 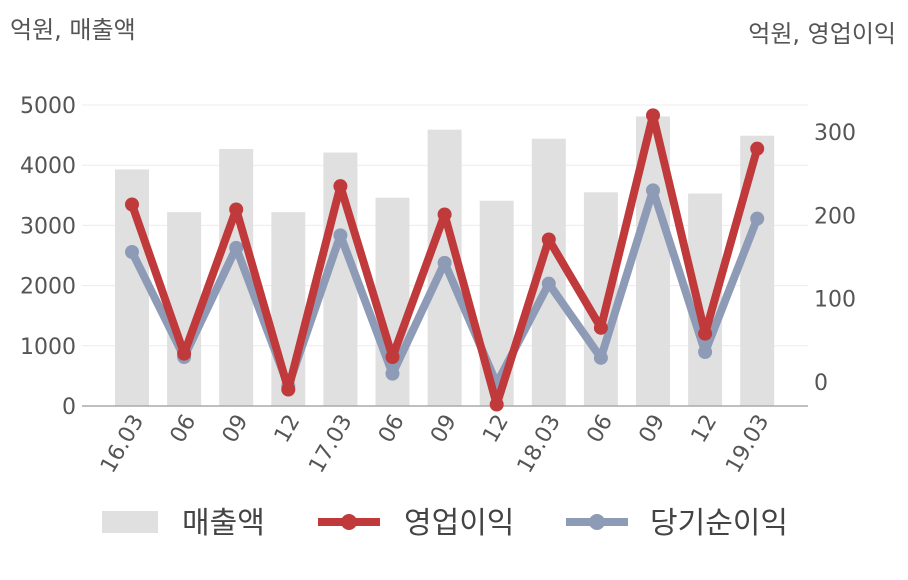 I want to click on right-axis-unit-label: 억원, 영업이익, so click(x=822, y=34).